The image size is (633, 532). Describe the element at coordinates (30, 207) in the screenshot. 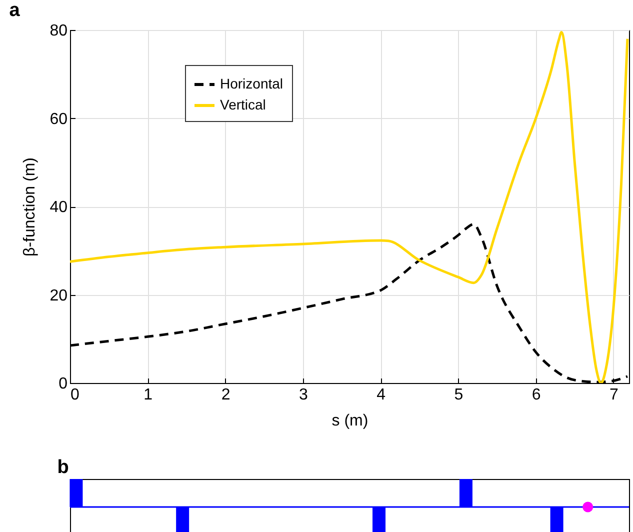

I see `y-axis-title: β-function (m)` at that location.